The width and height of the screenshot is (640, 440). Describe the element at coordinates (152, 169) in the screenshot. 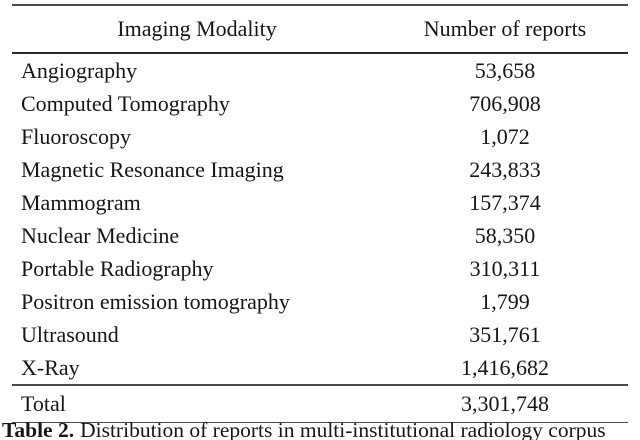

I see `modality-cell: Magnetic Resonance Imaging` at that location.